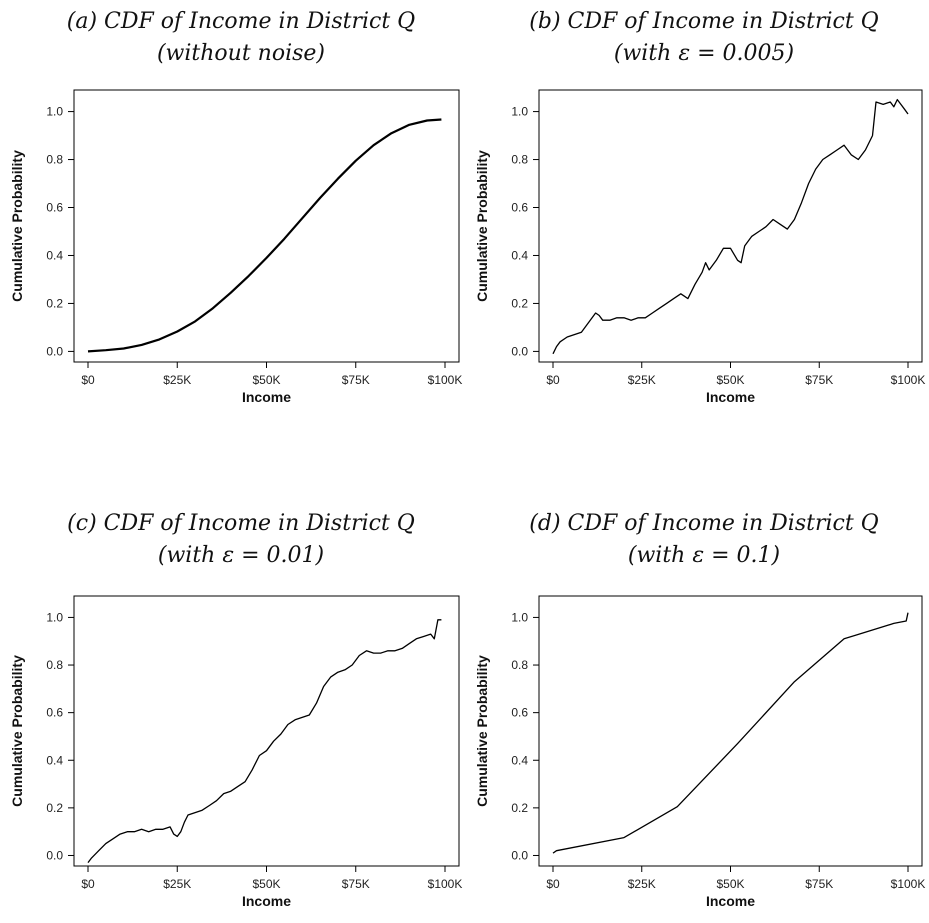 The height and width of the screenshot is (923, 929). I want to click on chart-title-line2: (with ε = 0.01), so click(241, 555).